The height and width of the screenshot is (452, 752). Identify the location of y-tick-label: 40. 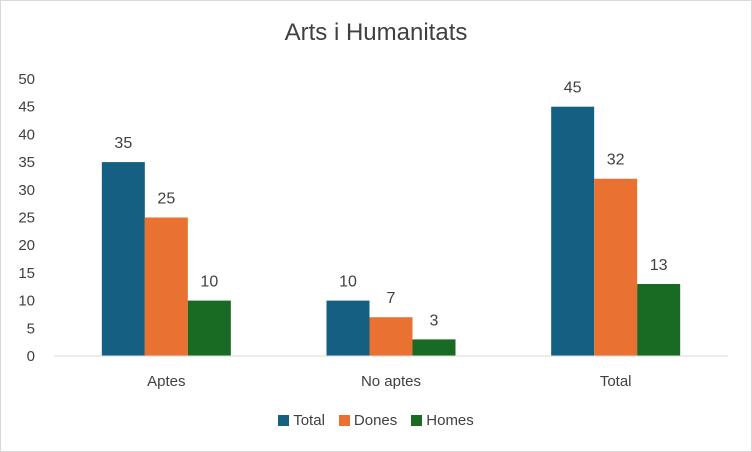
(26, 134).